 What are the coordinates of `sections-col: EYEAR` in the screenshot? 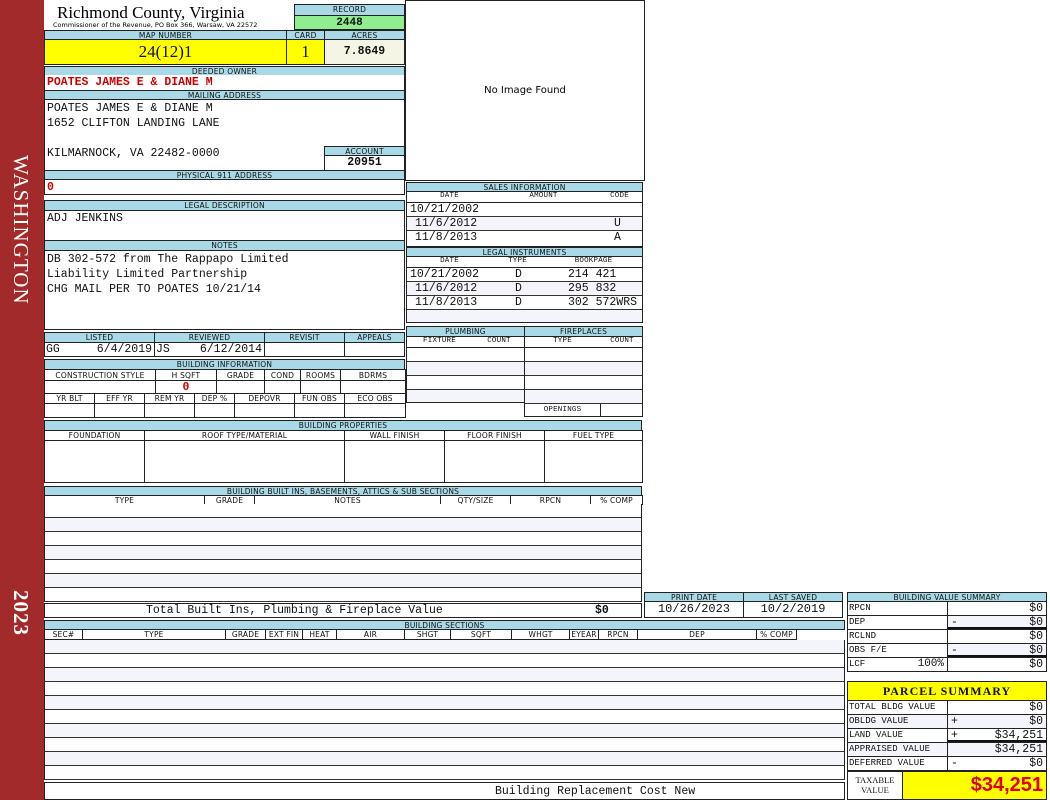 It's located at (584, 634).